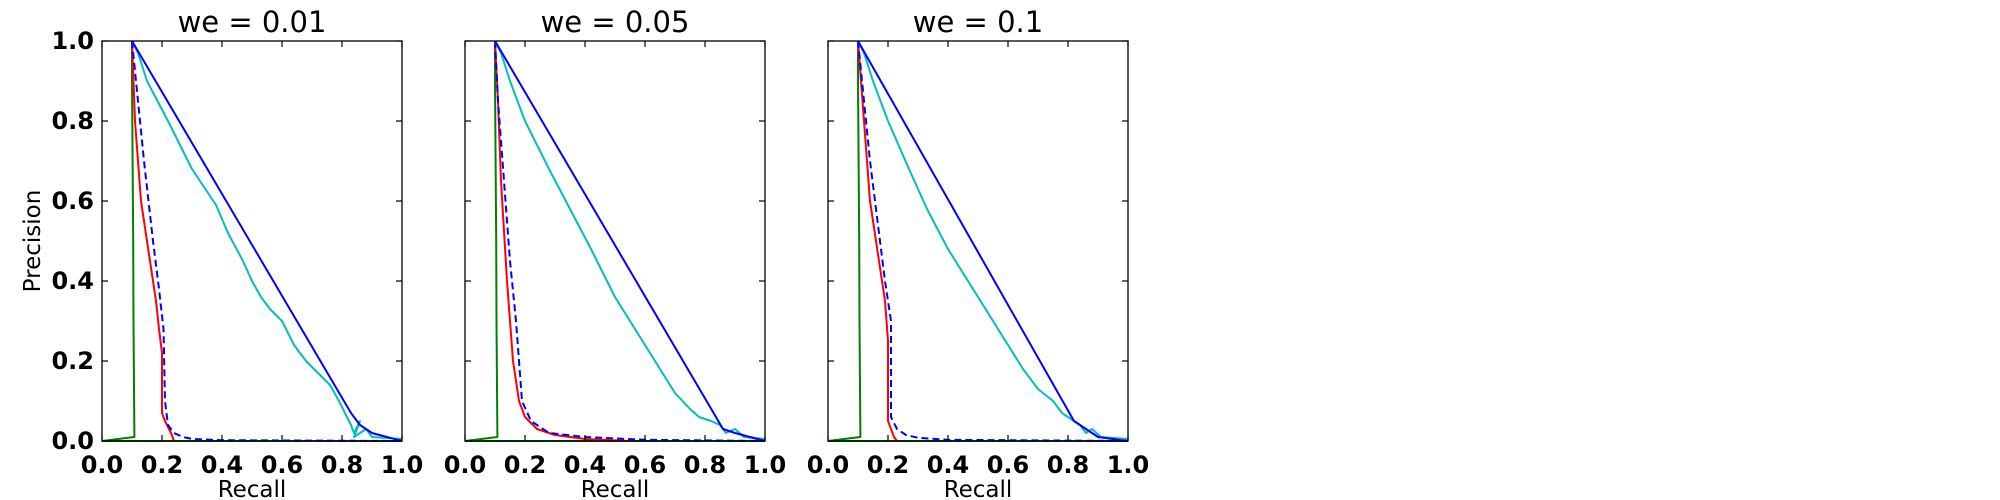 This screenshot has width=2000, height=500. Describe the element at coordinates (72, 41) in the screenshot. I see `y-tick-label: 1.0` at that location.